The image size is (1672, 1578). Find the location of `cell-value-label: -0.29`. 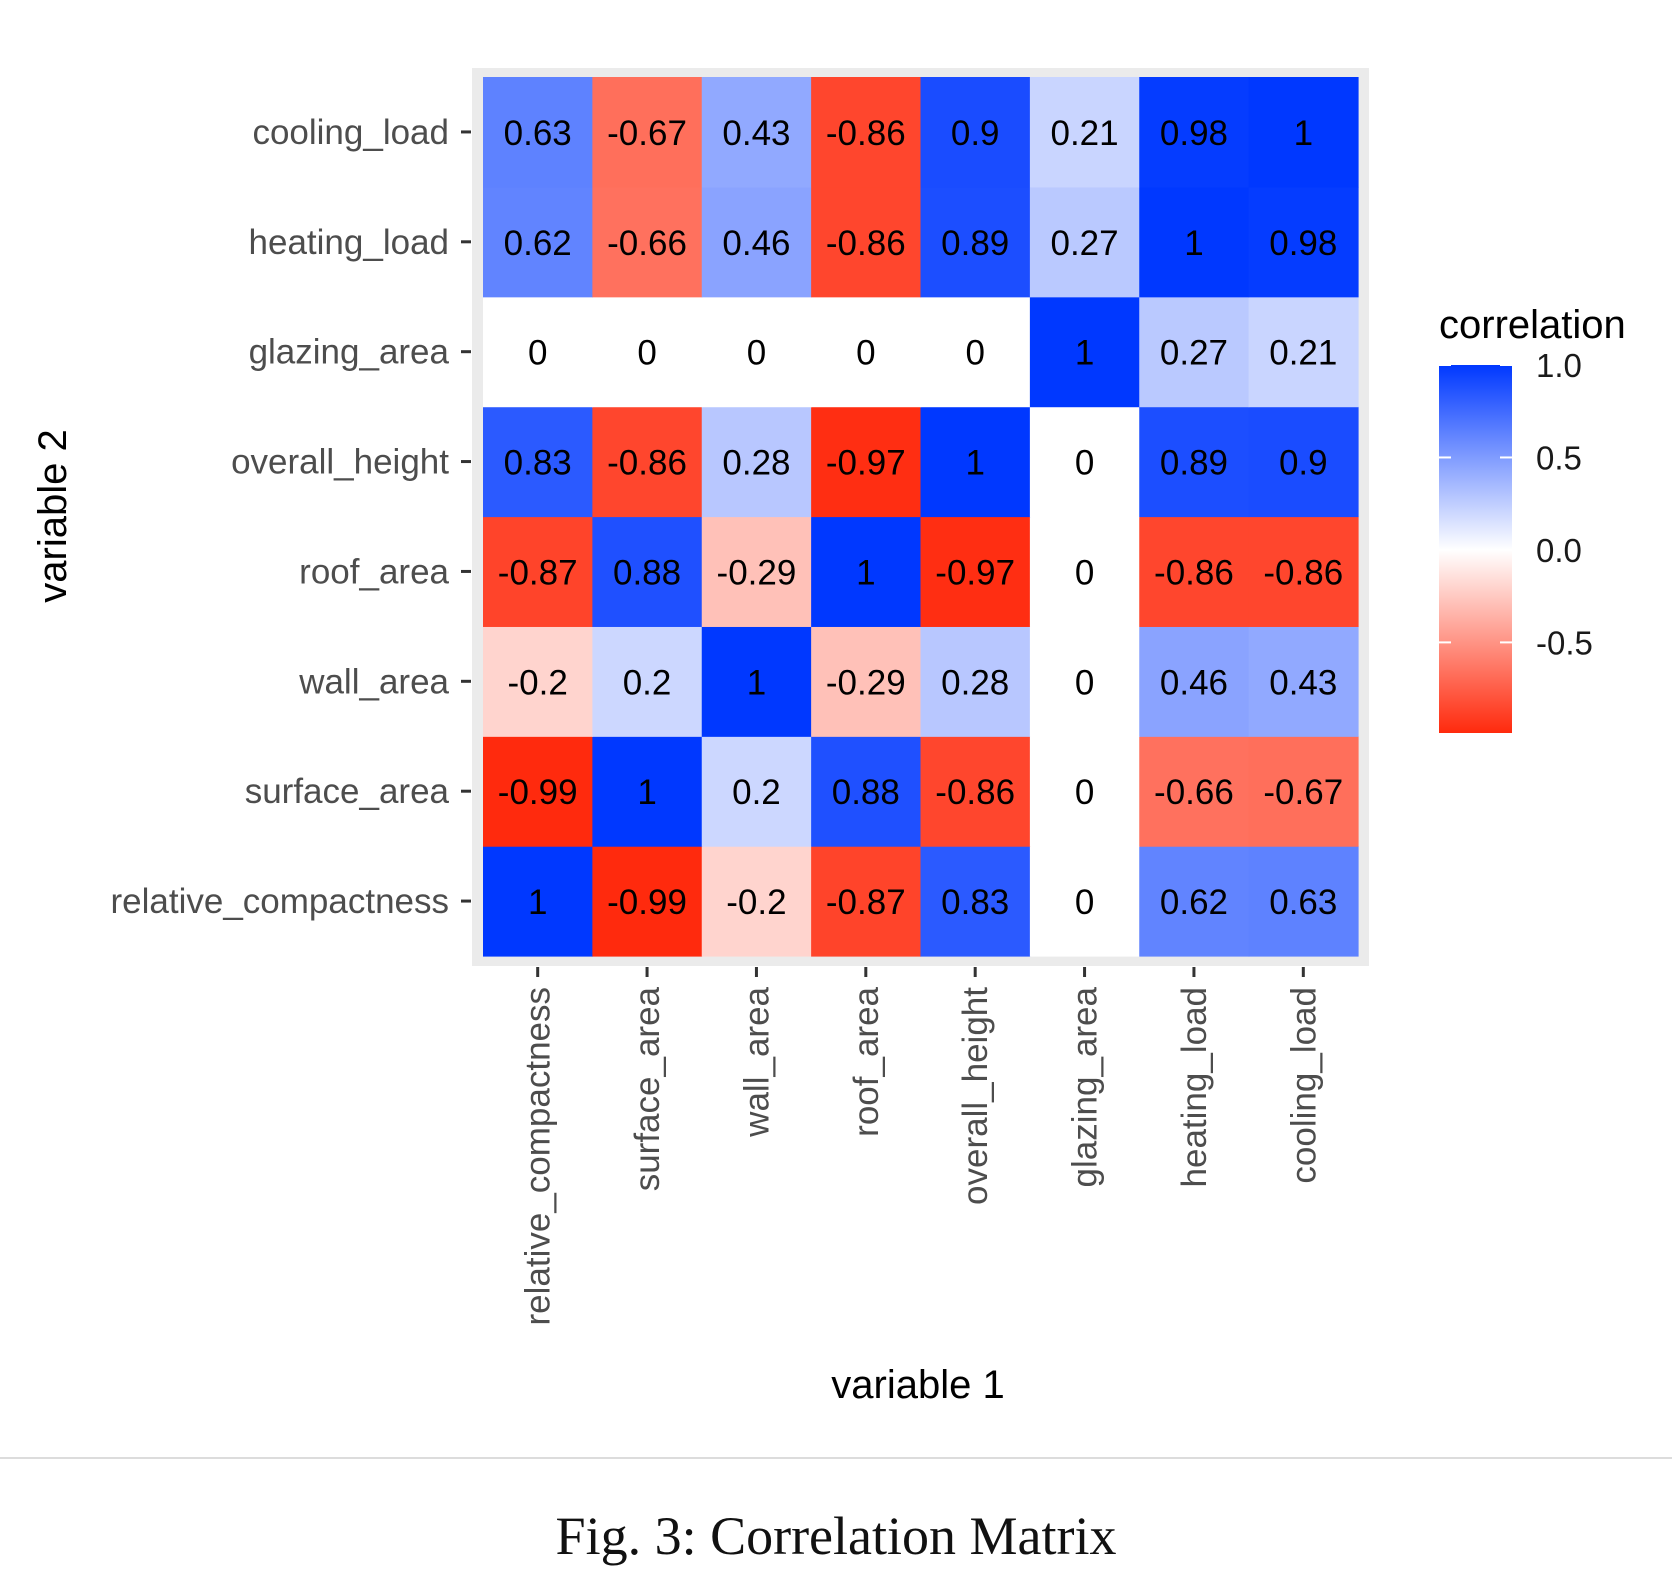

cell-value-label: -0.29 is located at coordinates (757, 572).